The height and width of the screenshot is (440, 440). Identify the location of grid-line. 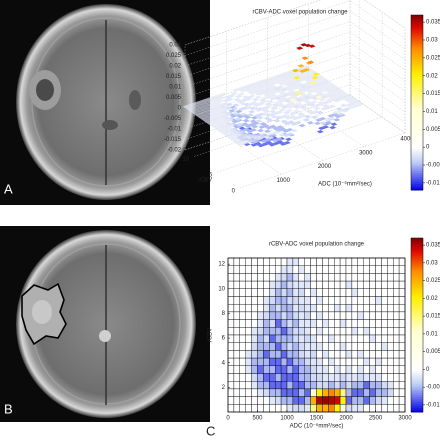
(377, 72).